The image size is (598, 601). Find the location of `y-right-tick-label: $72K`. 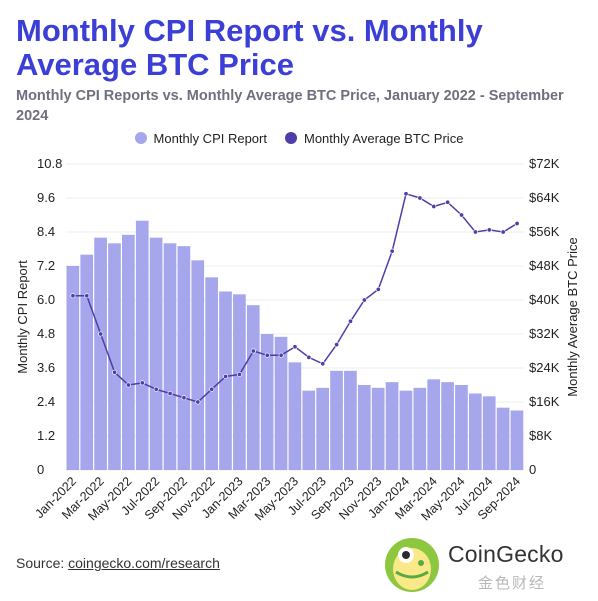

y-right-tick-label: $72K is located at coordinates (544, 163).